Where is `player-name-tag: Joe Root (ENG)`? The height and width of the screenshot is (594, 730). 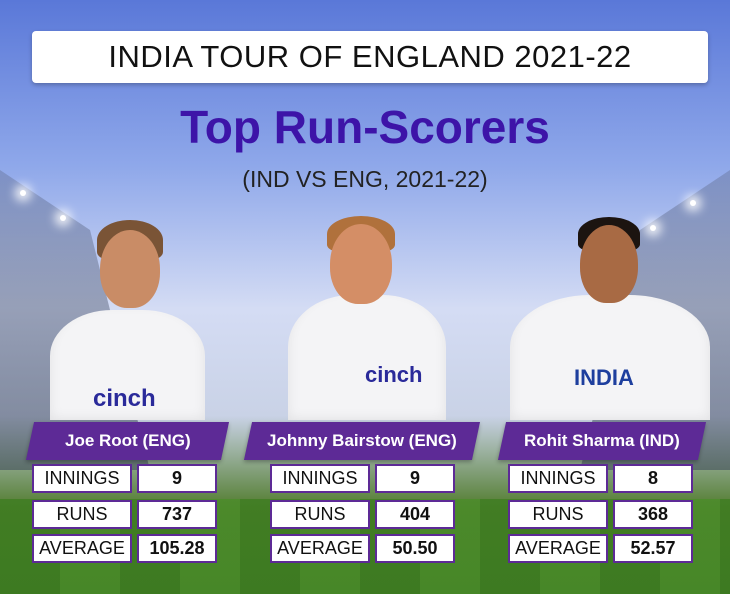
player-name-tag: Joe Root (ENG) is located at coordinates (127, 441).